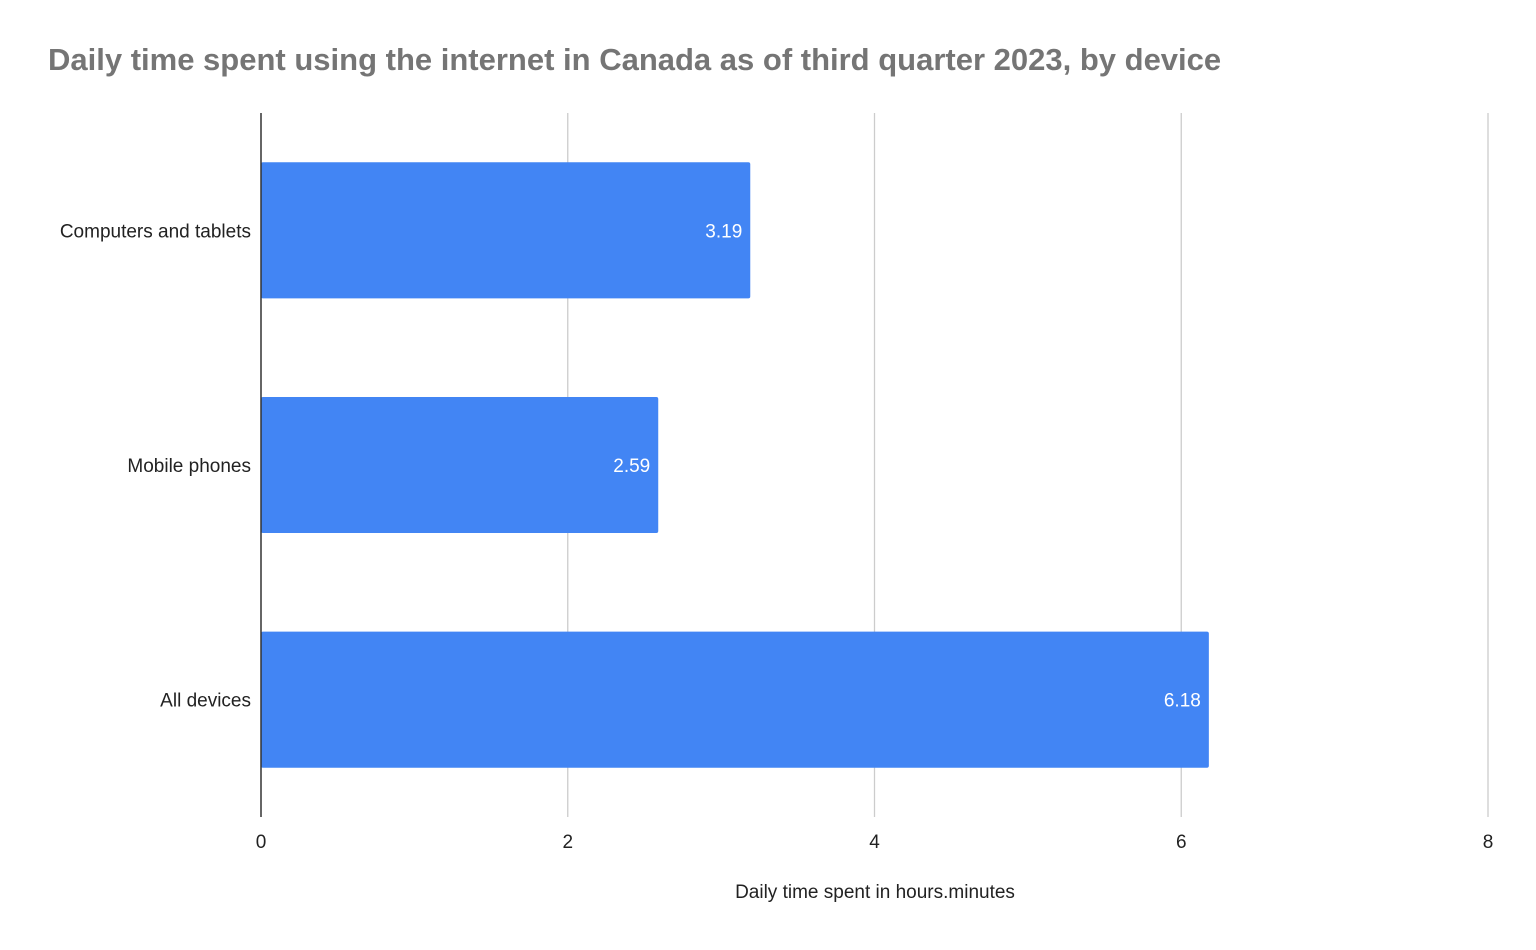 This screenshot has height=950, width=1536. Describe the element at coordinates (1488, 842) in the screenshot. I see `x-tick-label-8: 8` at that location.